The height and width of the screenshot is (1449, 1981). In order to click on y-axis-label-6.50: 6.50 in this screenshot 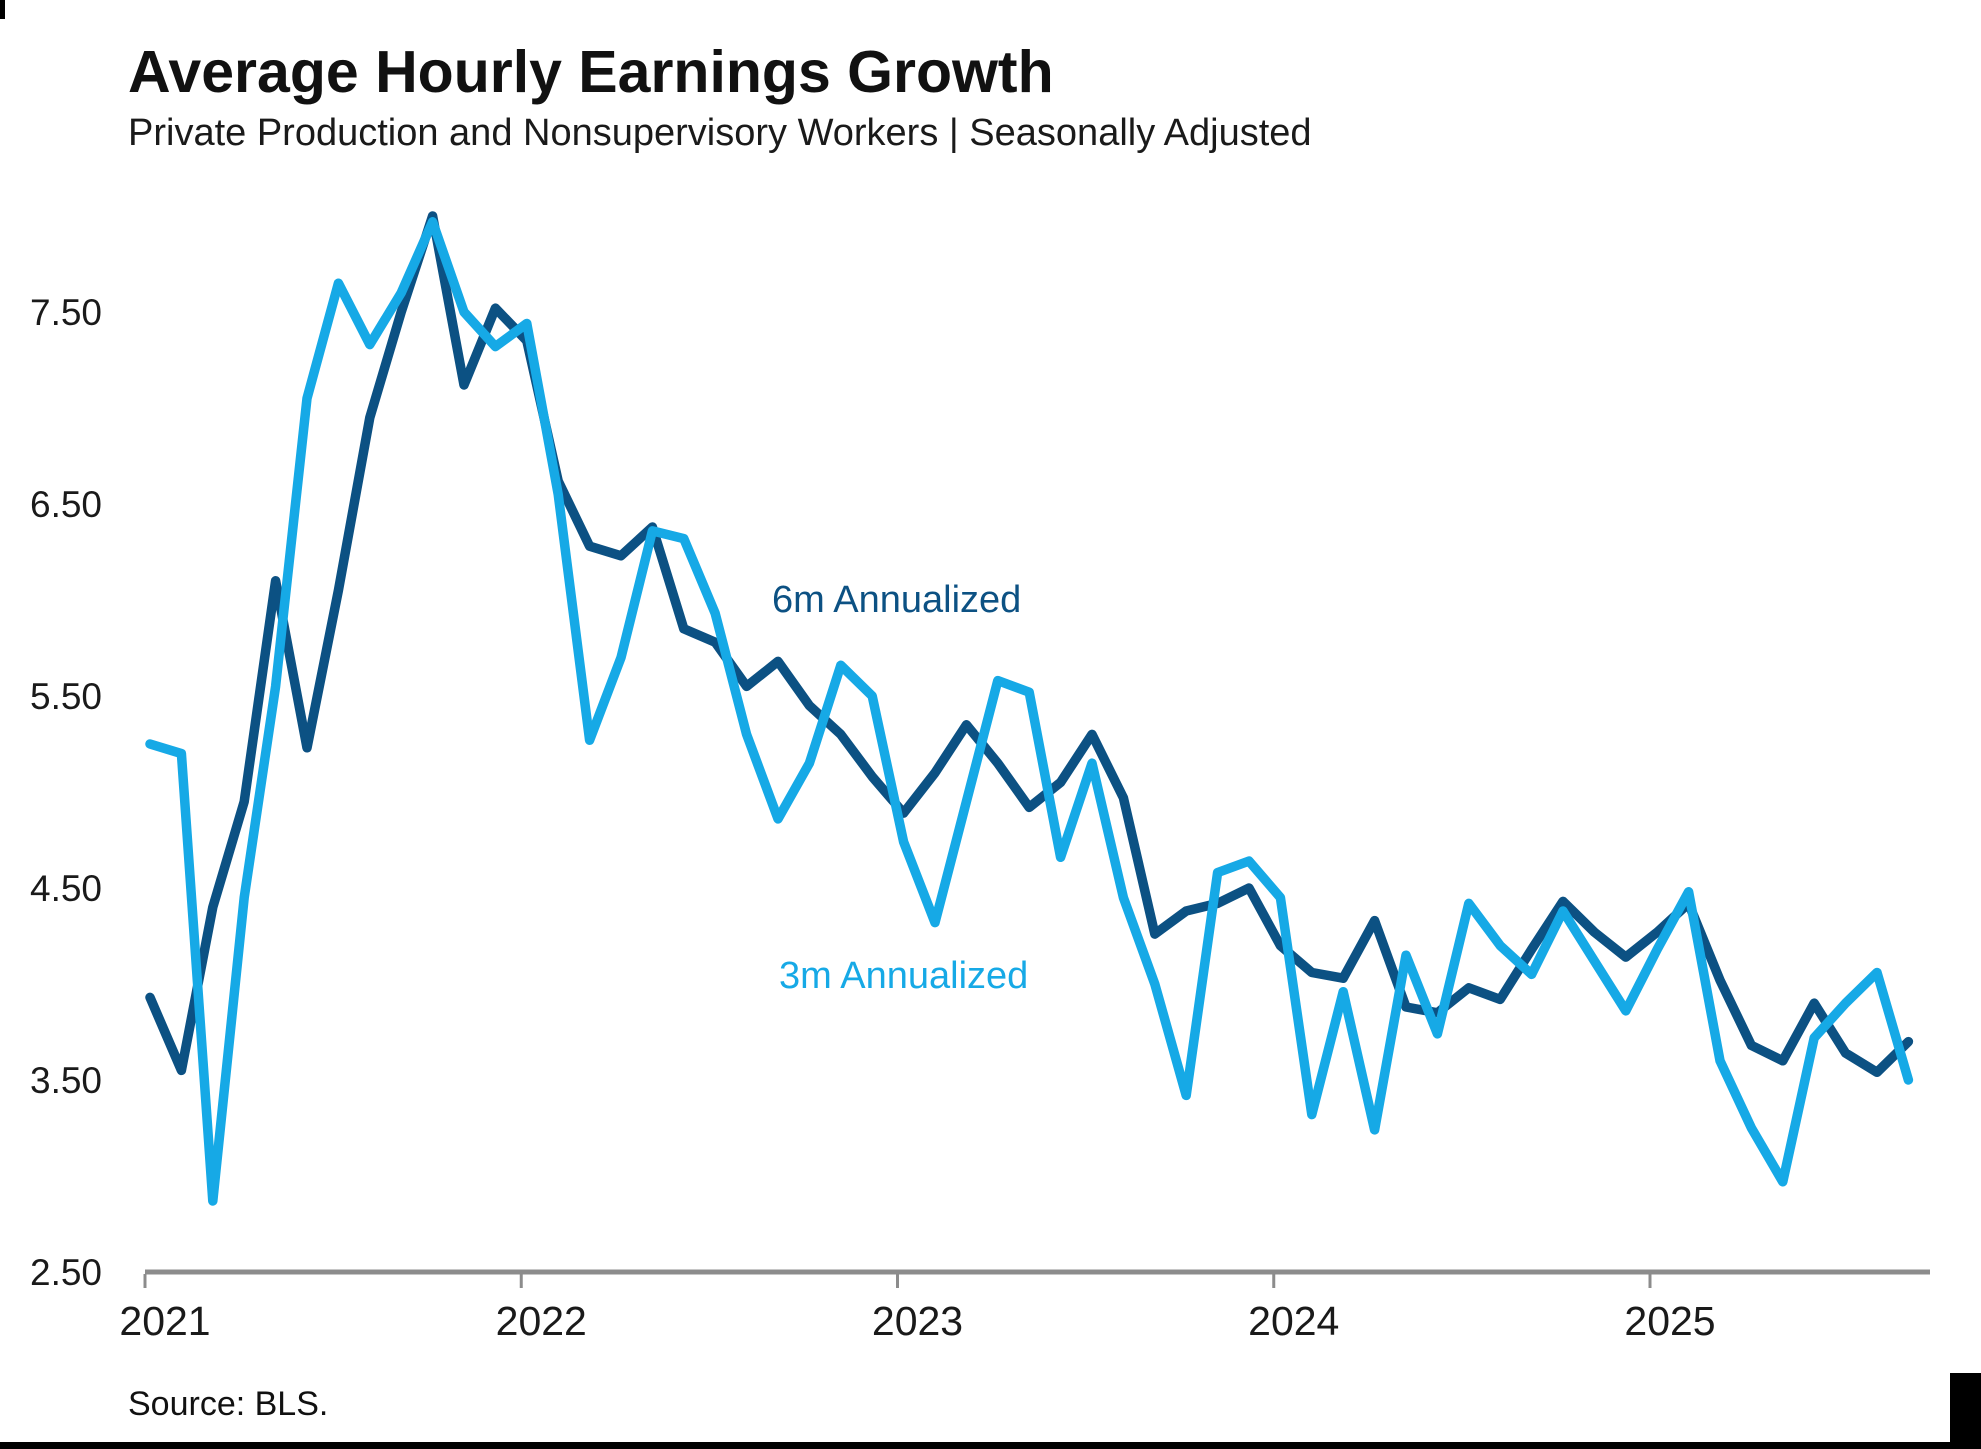, I will do `click(66, 504)`.